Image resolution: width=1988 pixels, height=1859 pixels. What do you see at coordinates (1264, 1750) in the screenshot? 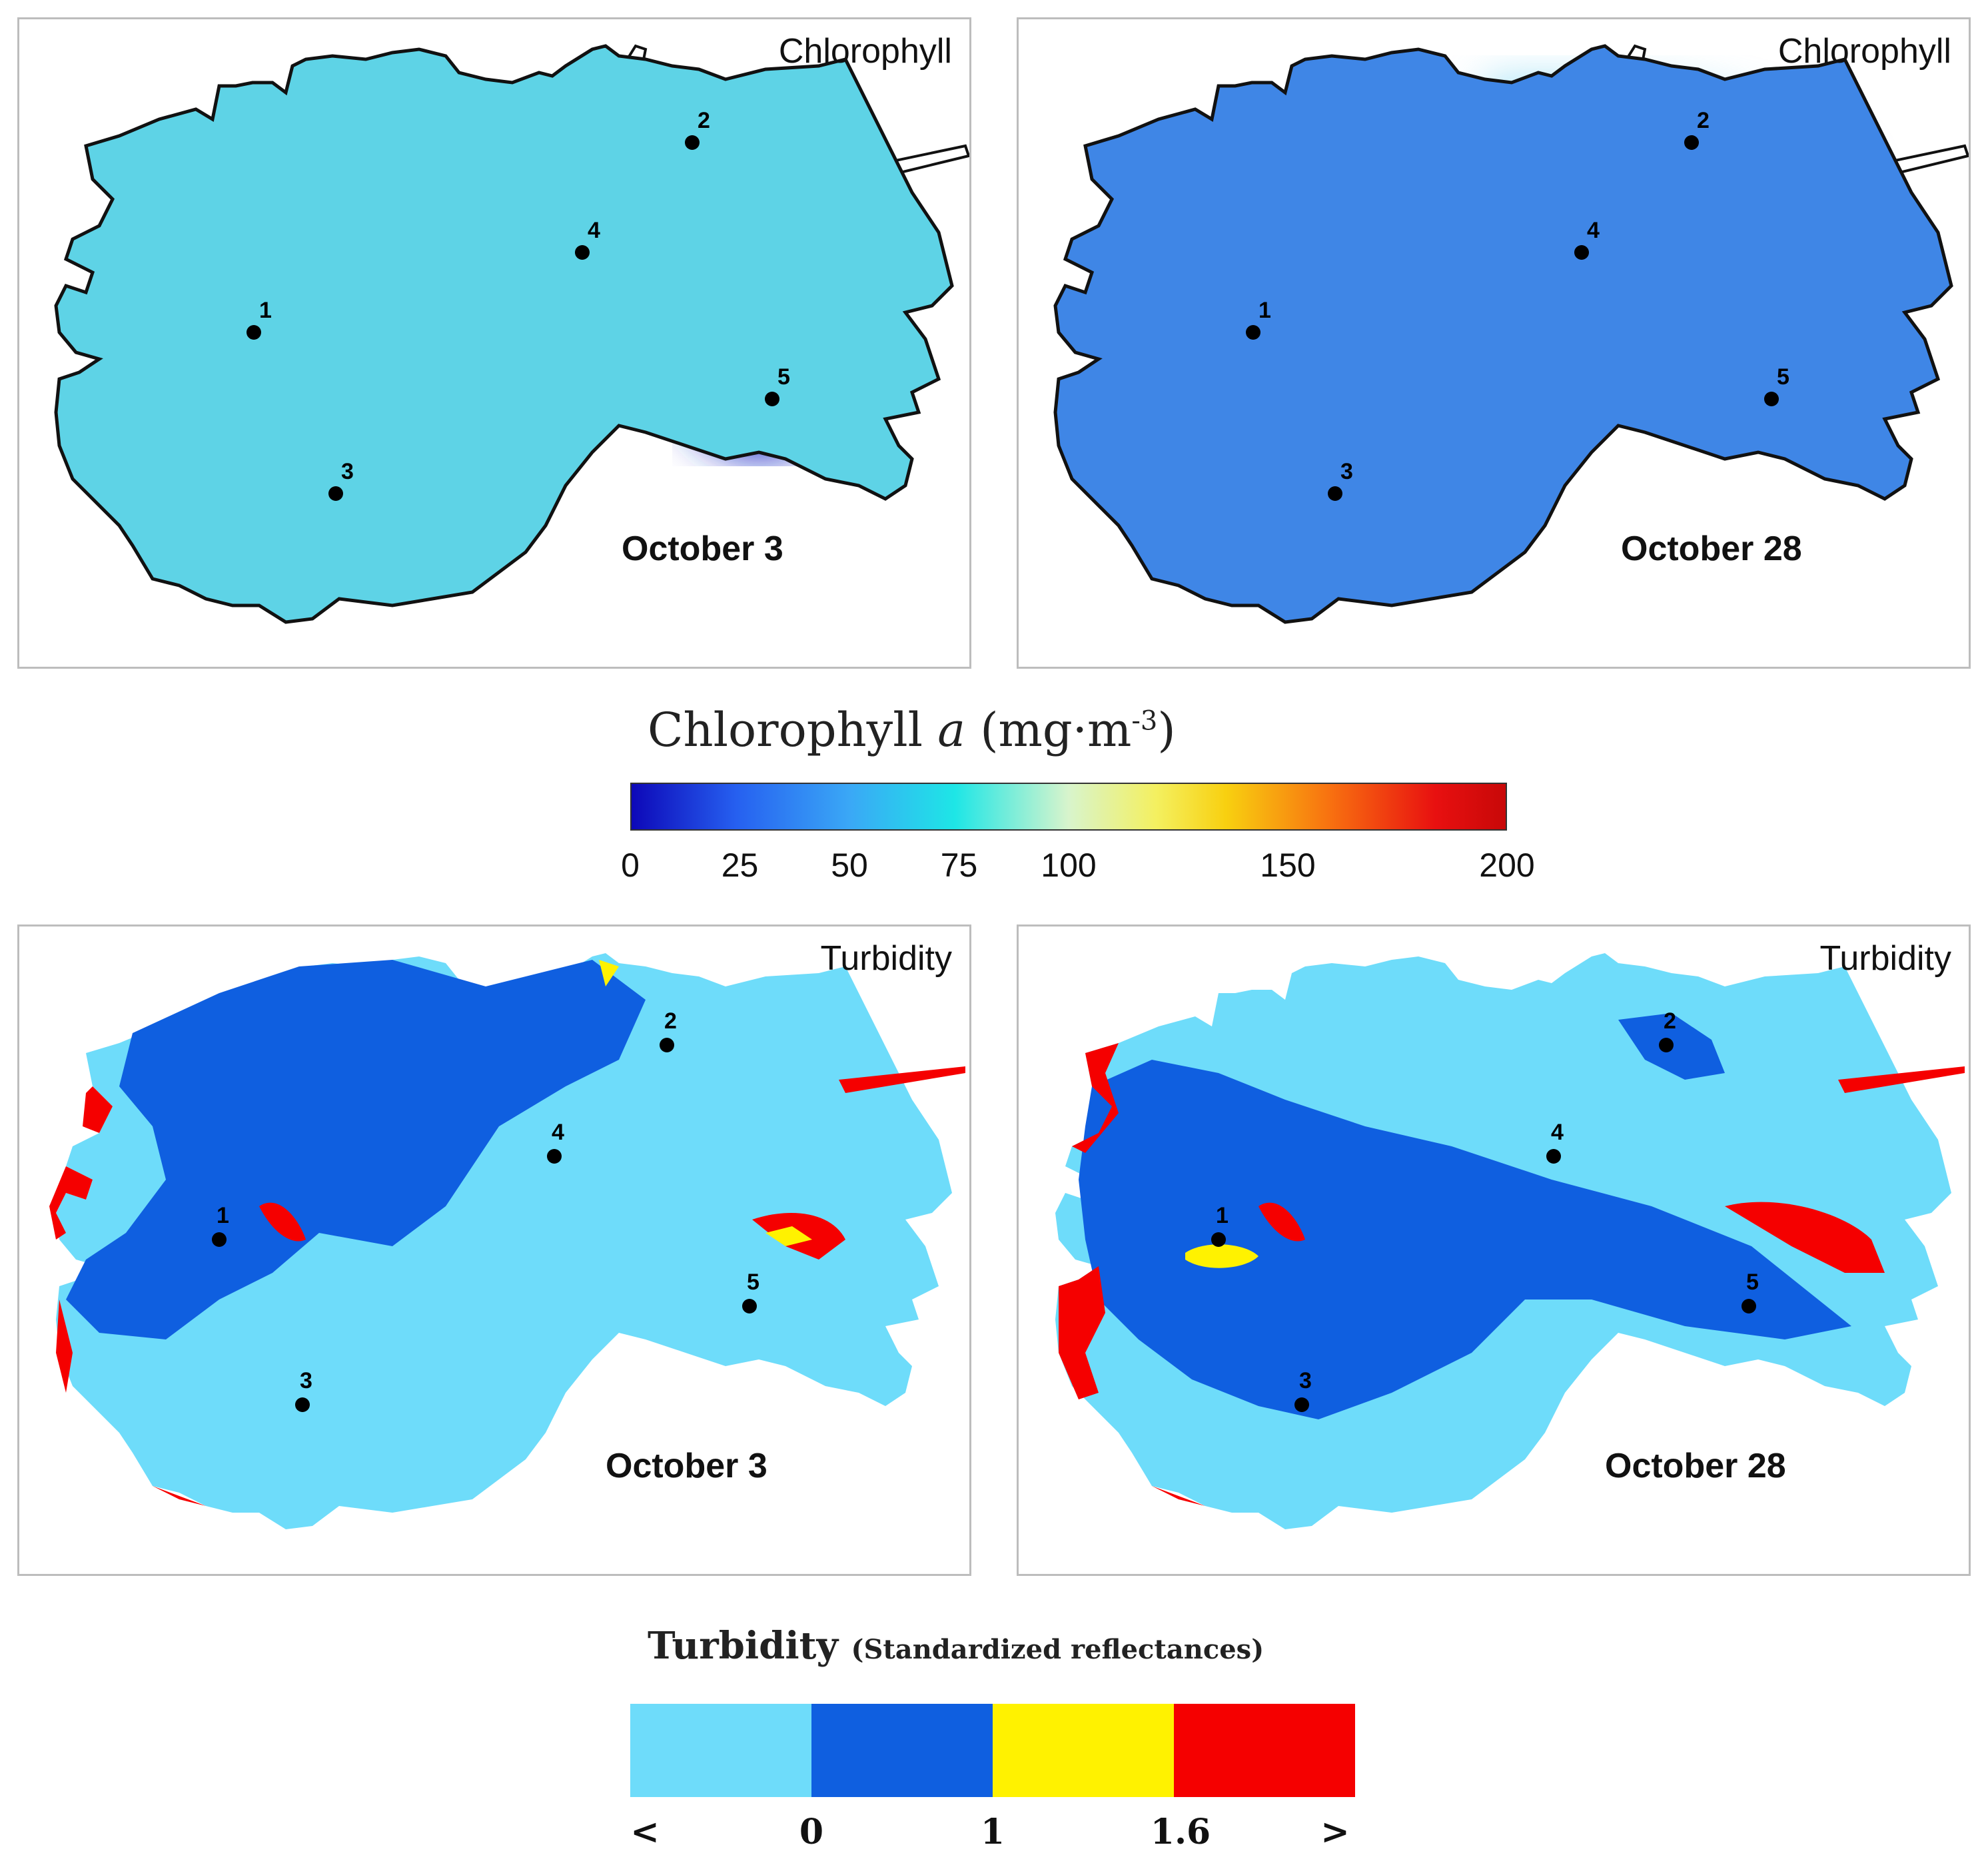
I see `turbidity-class-red` at bounding box center [1264, 1750].